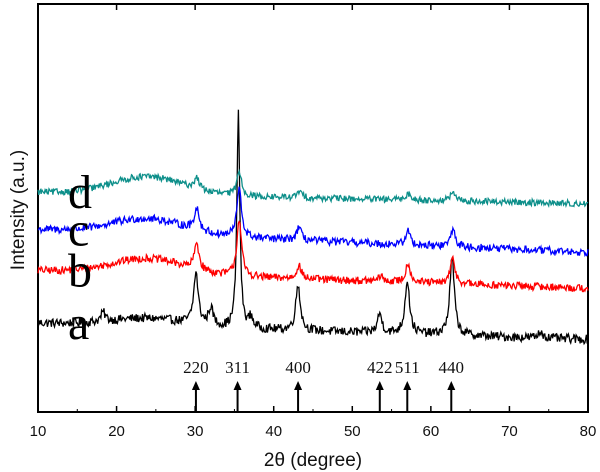 Image resolution: width=600 pixels, height=472 pixels. What do you see at coordinates (323, 385) in the screenshot?
I see `reference-lines-layer: 220 311 400 422 511 440` at bounding box center [323, 385].